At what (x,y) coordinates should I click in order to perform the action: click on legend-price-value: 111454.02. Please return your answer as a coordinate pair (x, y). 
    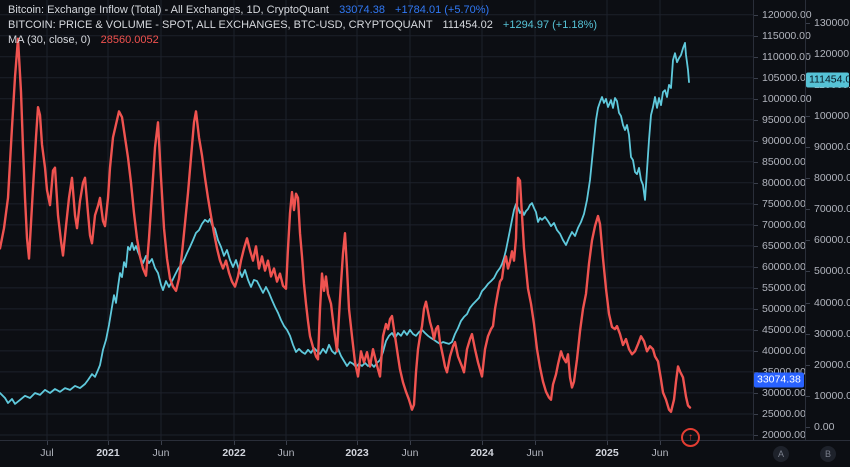
    Looking at the image, I should click on (467, 25).